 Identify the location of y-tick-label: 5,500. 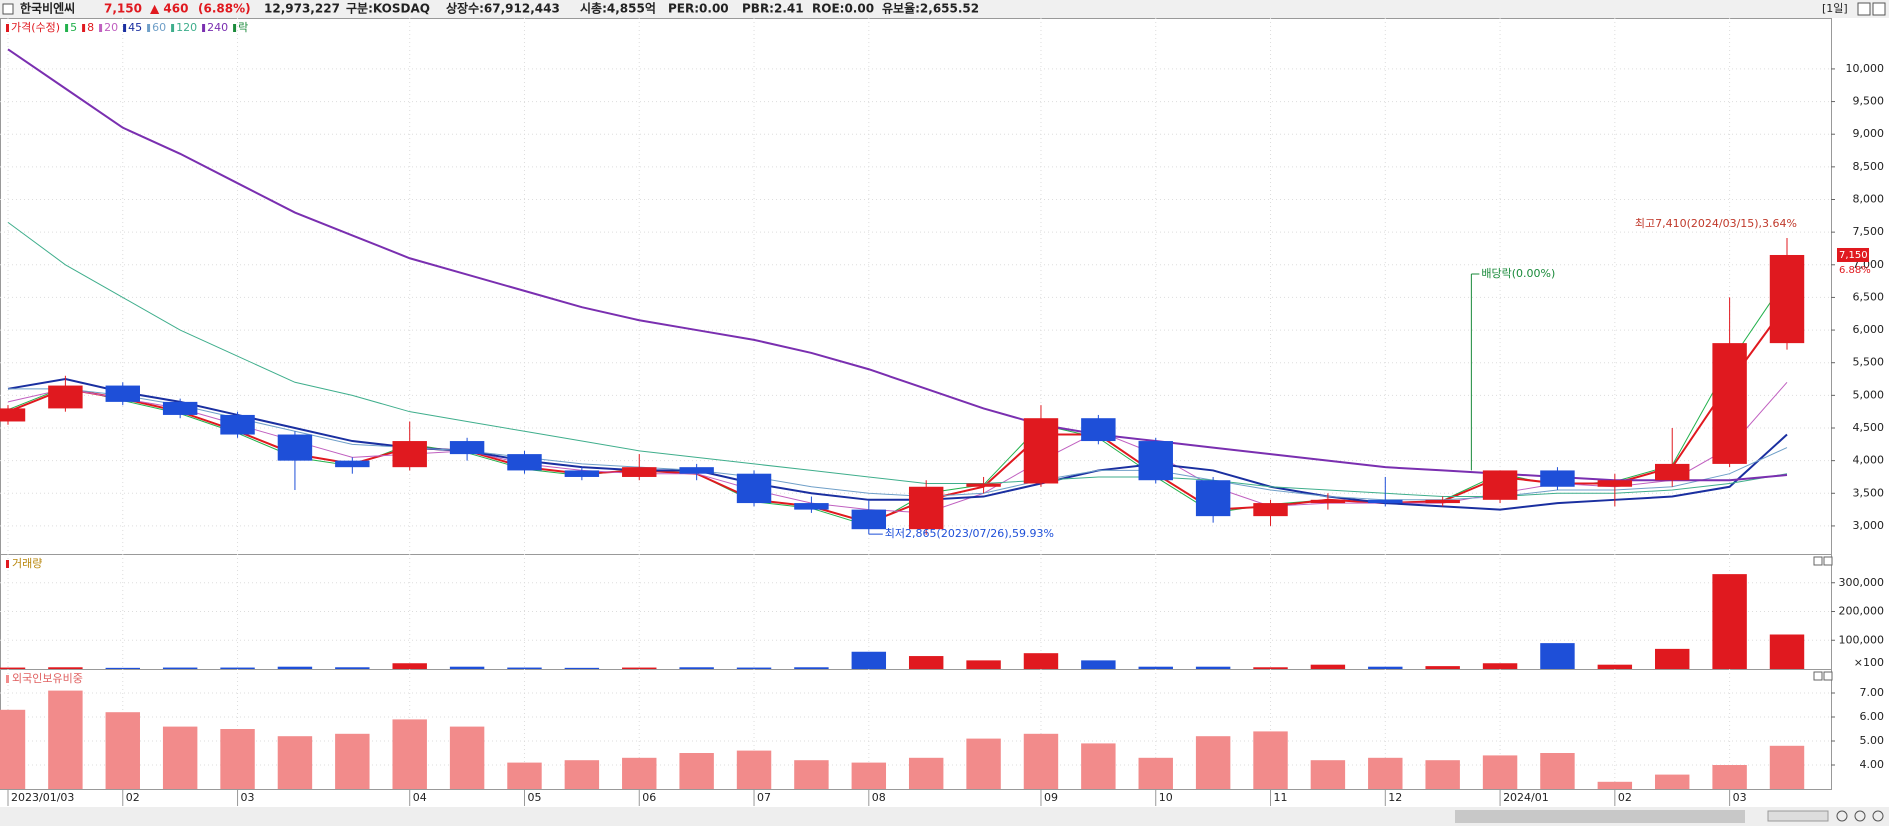
(1869, 362).